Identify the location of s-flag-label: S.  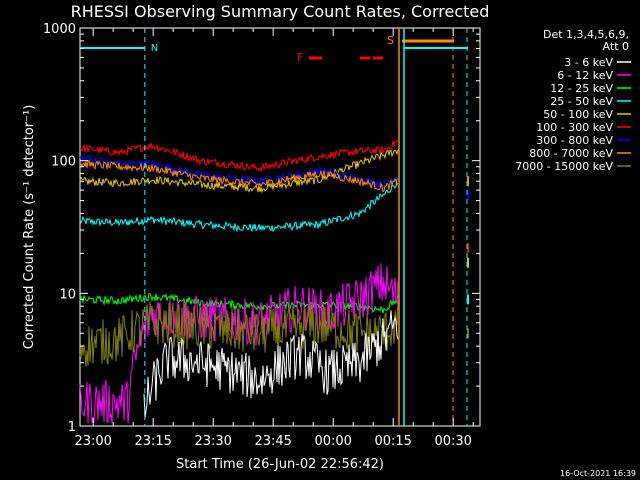
(390, 40).